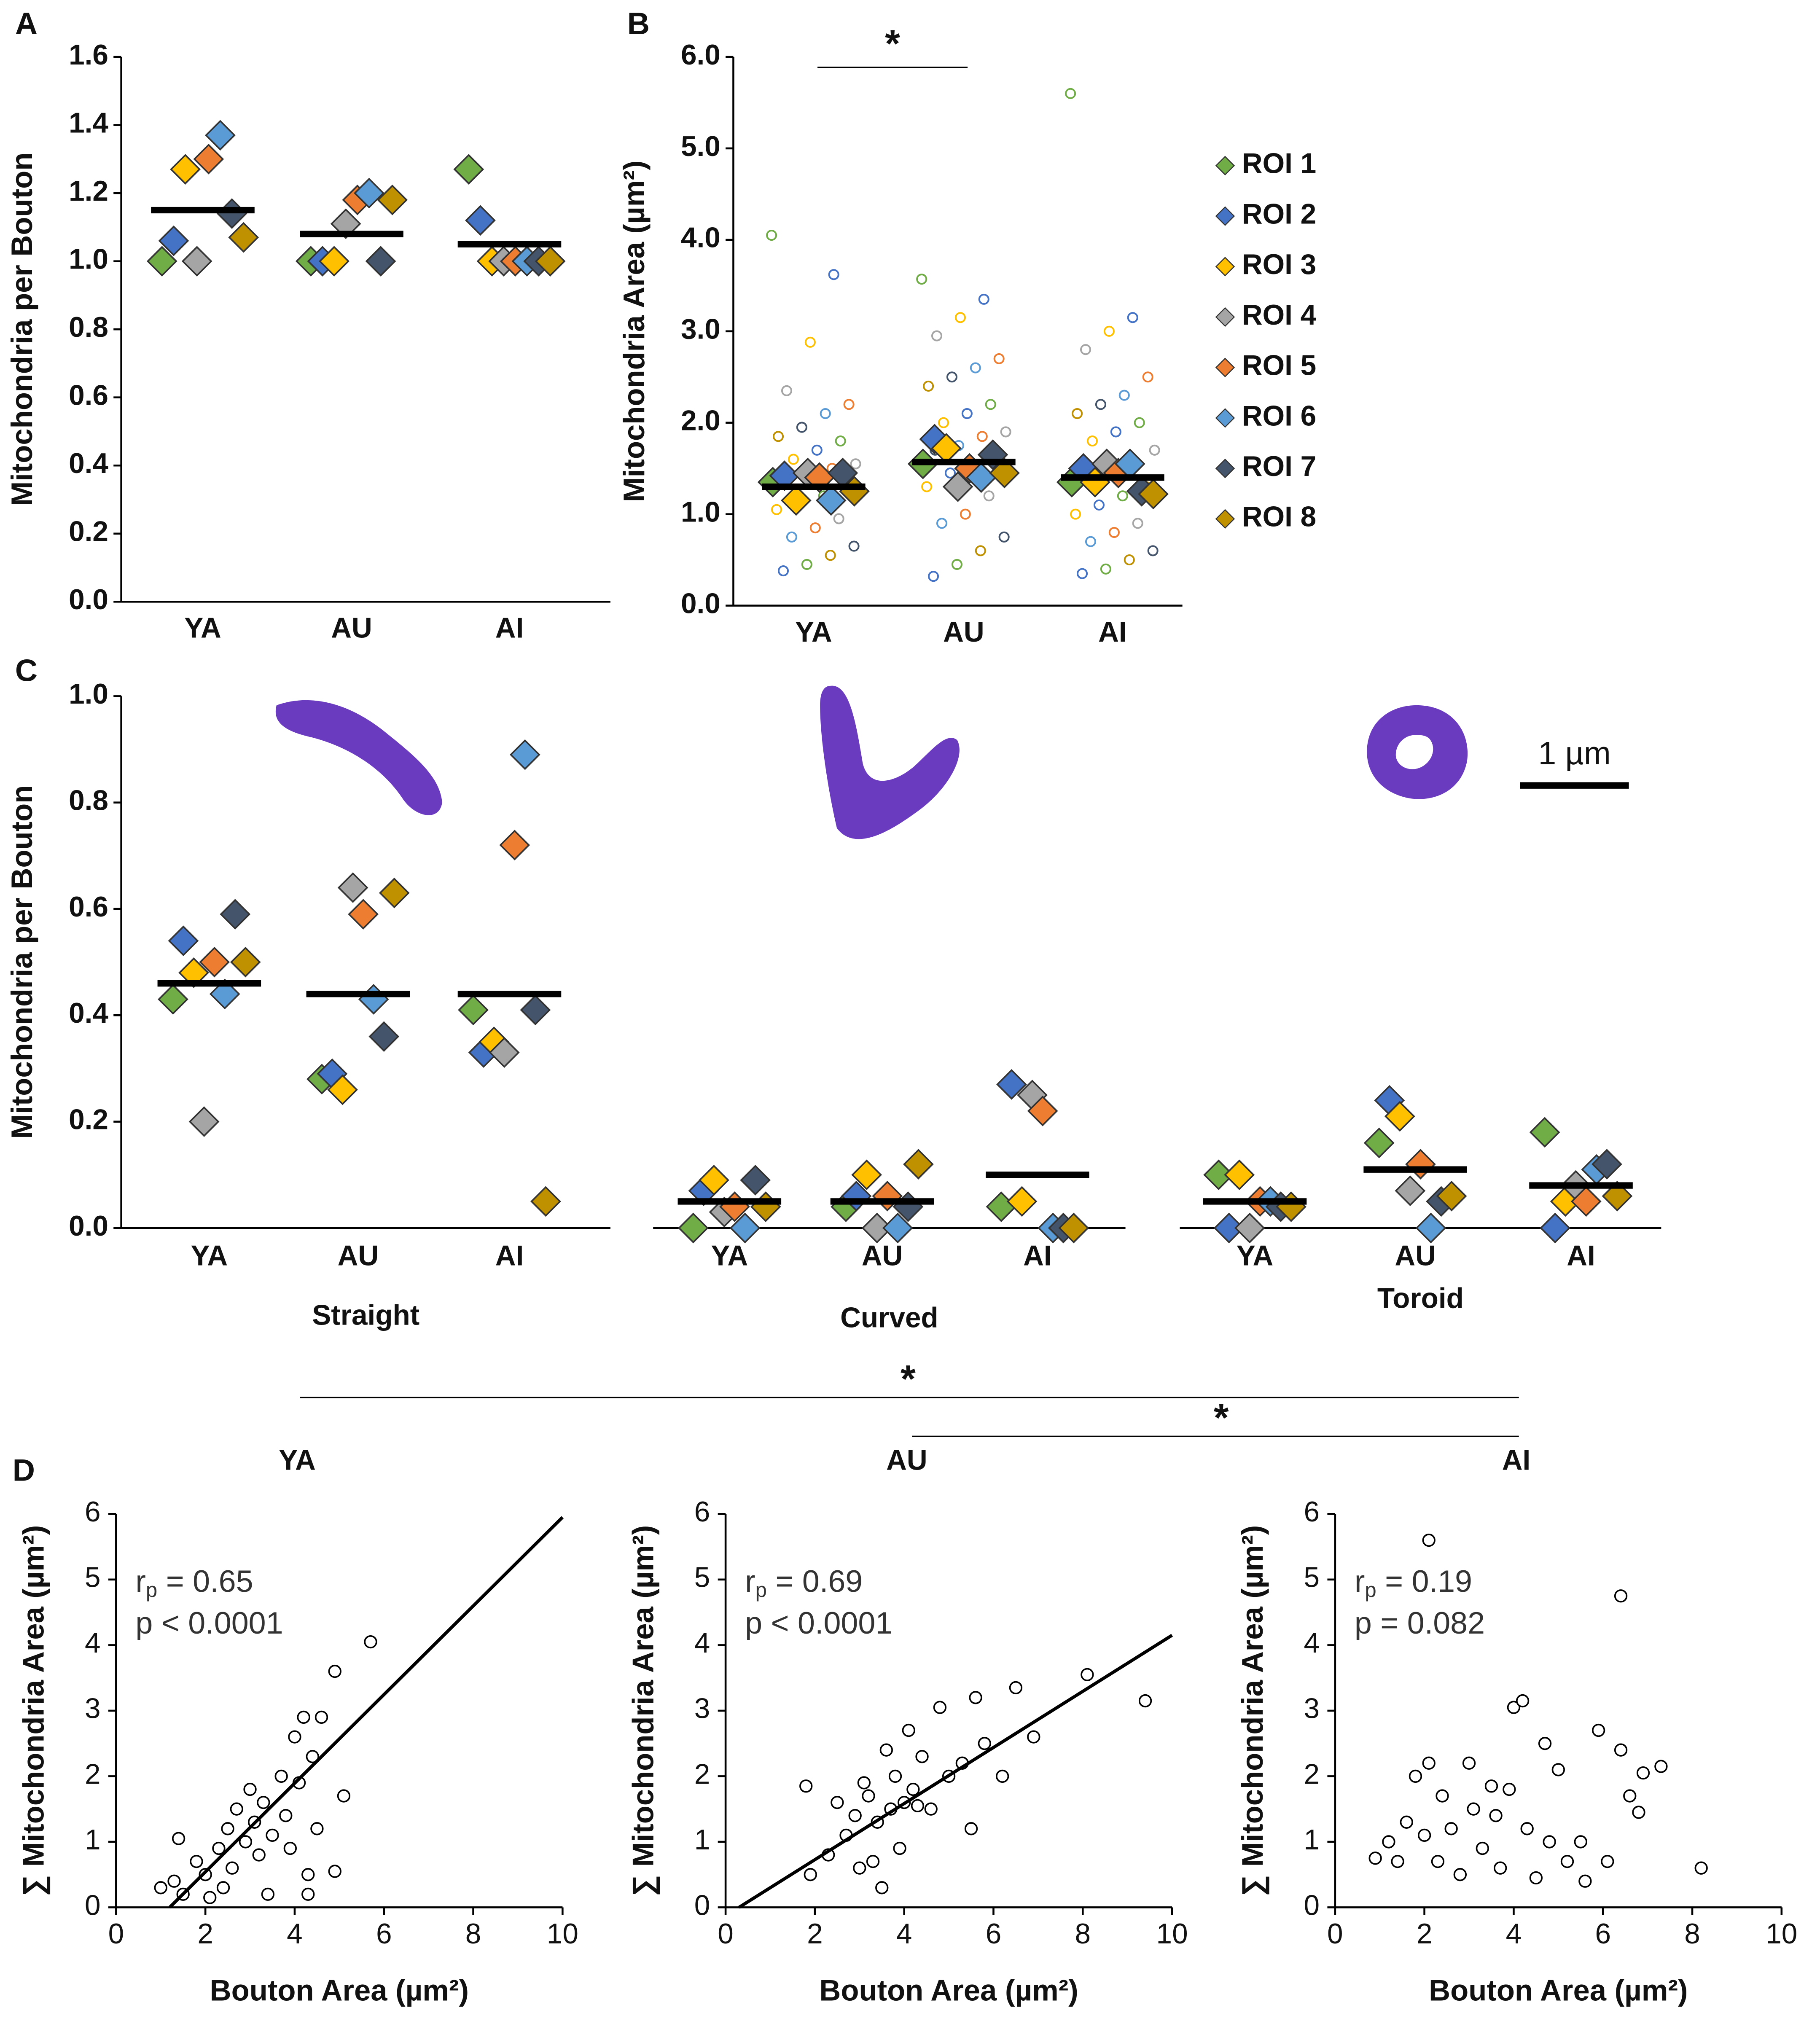 The image size is (1820, 2029). I want to click on y-axis-label: ∑ Mitochondria Area (µm²), so click(643, 1711).